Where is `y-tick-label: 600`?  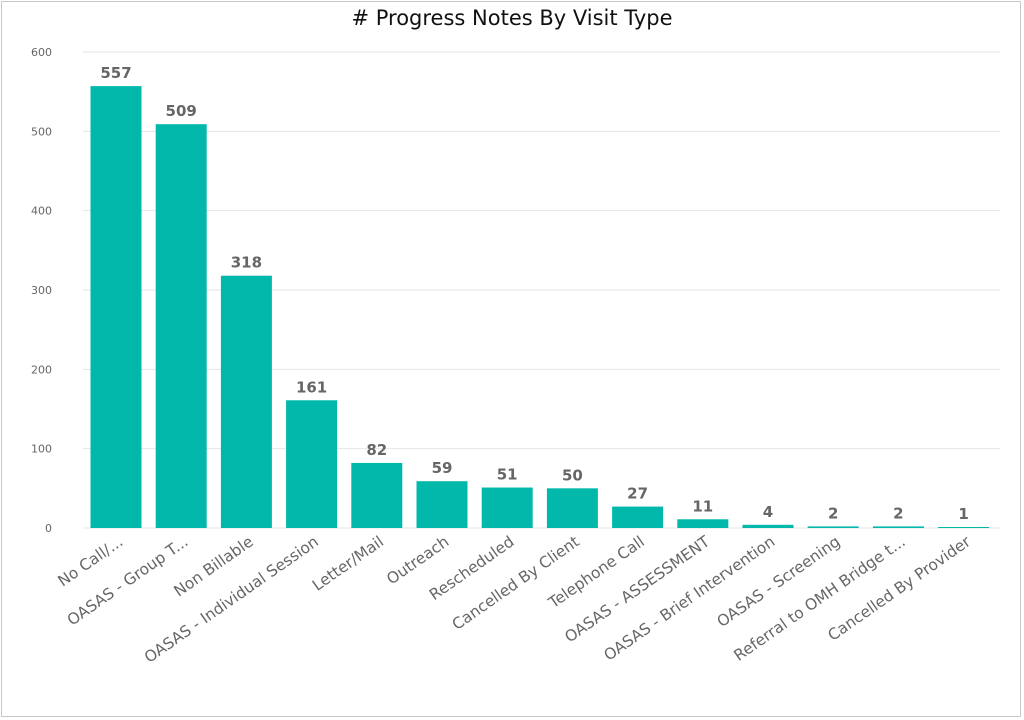
y-tick-label: 600 is located at coordinates (41, 52).